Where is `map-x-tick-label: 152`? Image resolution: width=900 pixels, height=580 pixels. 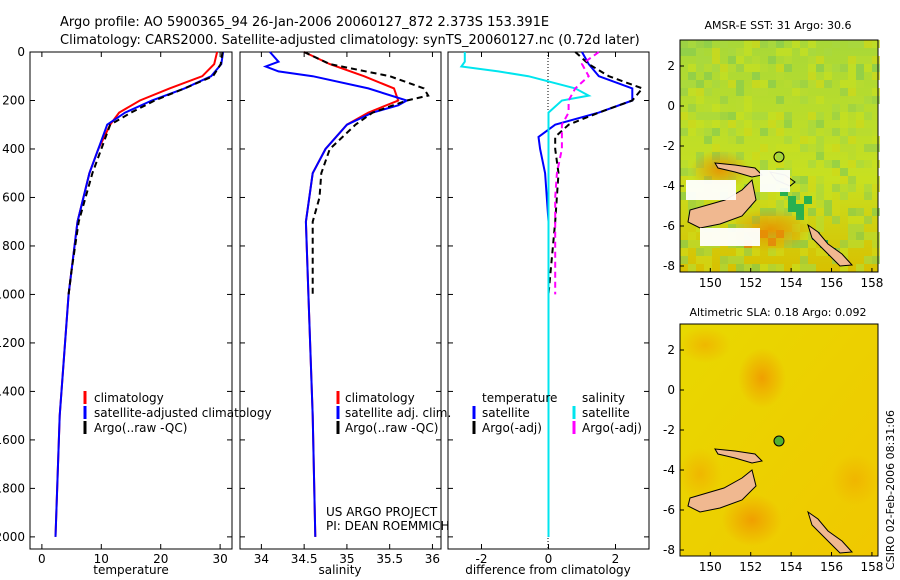
map-x-tick-label: 152 is located at coordinates (750, 283).